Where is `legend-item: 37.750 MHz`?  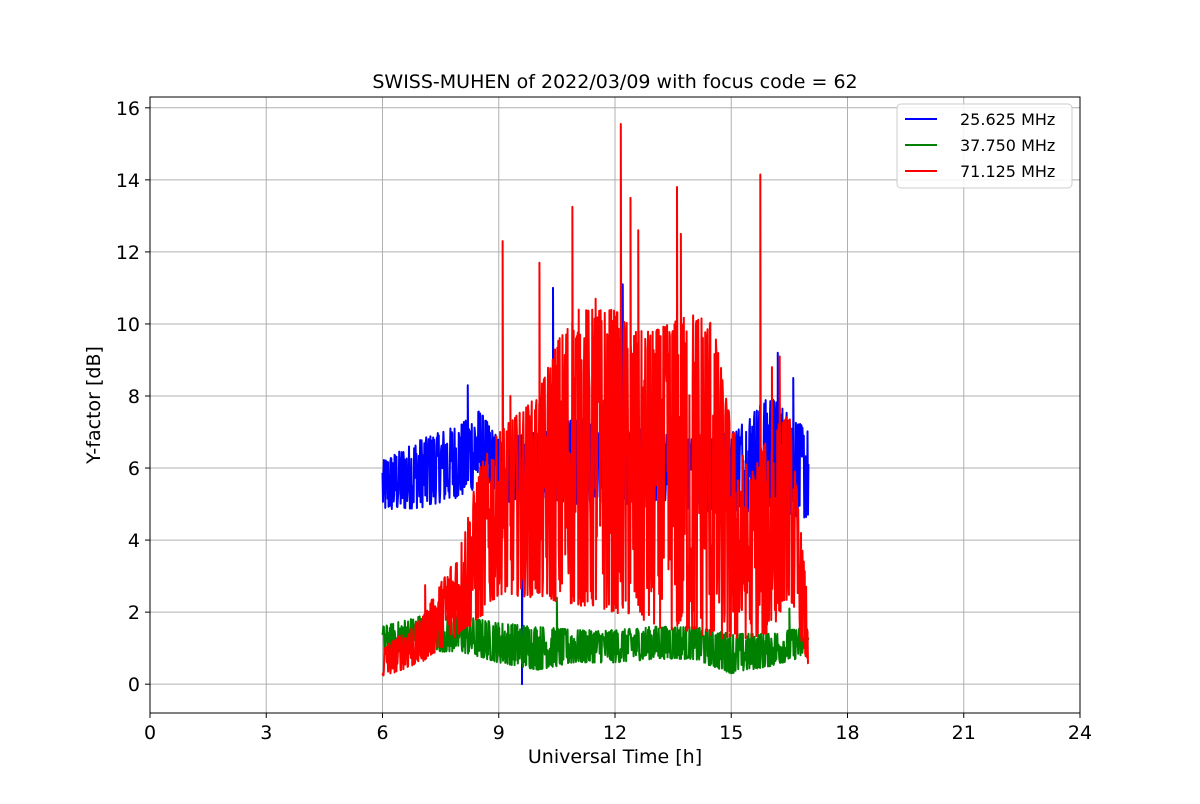
legend-item: 37.750 MHz is located at coordinates (980, 145).